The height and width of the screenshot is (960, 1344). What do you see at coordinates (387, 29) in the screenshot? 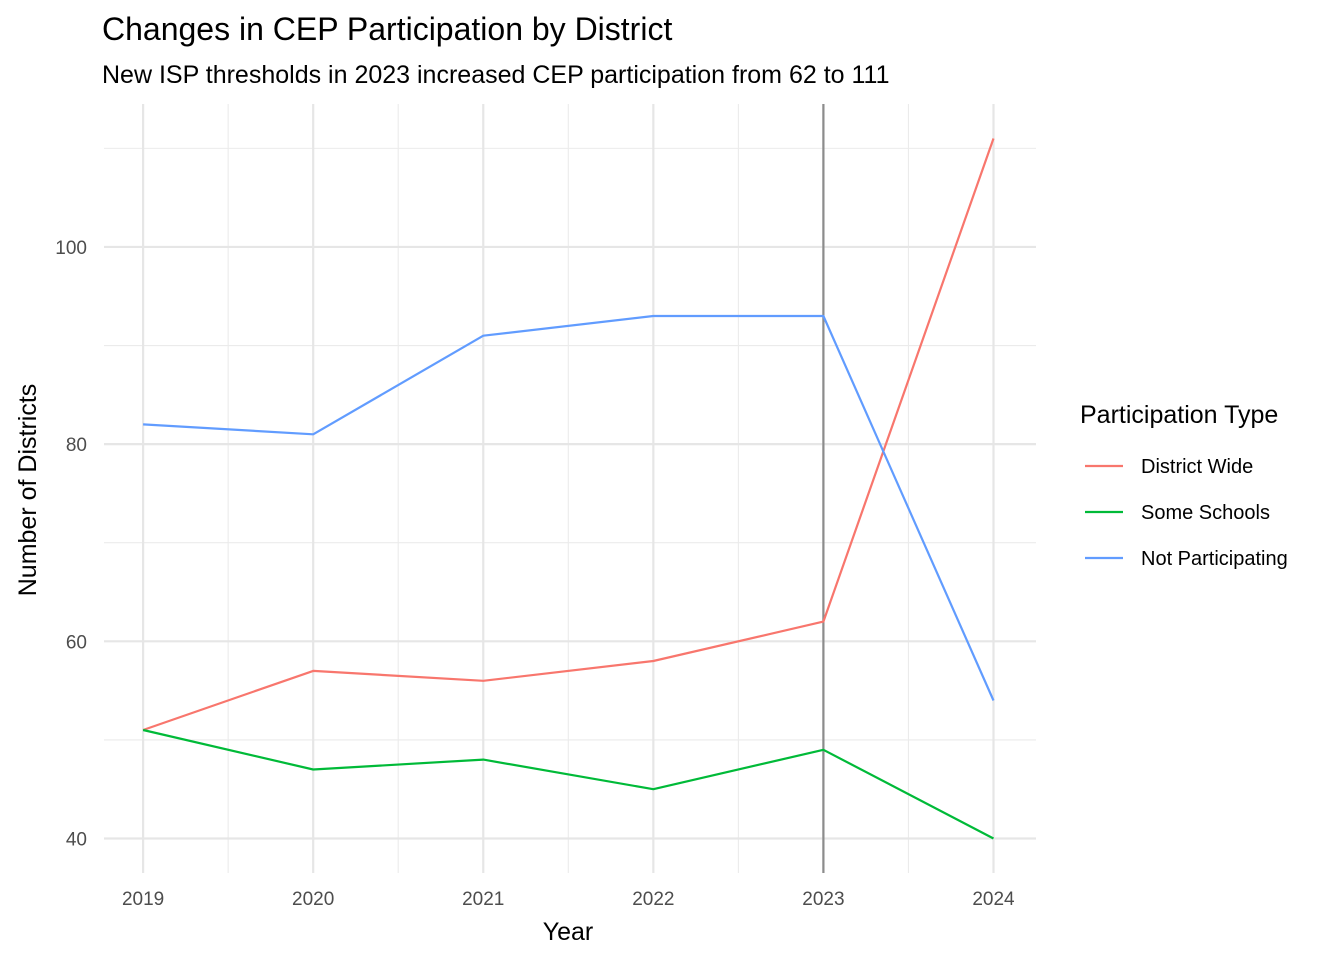
I see `chart-title: Changes in CEP Participation by District` at bounding box center [387, 29].